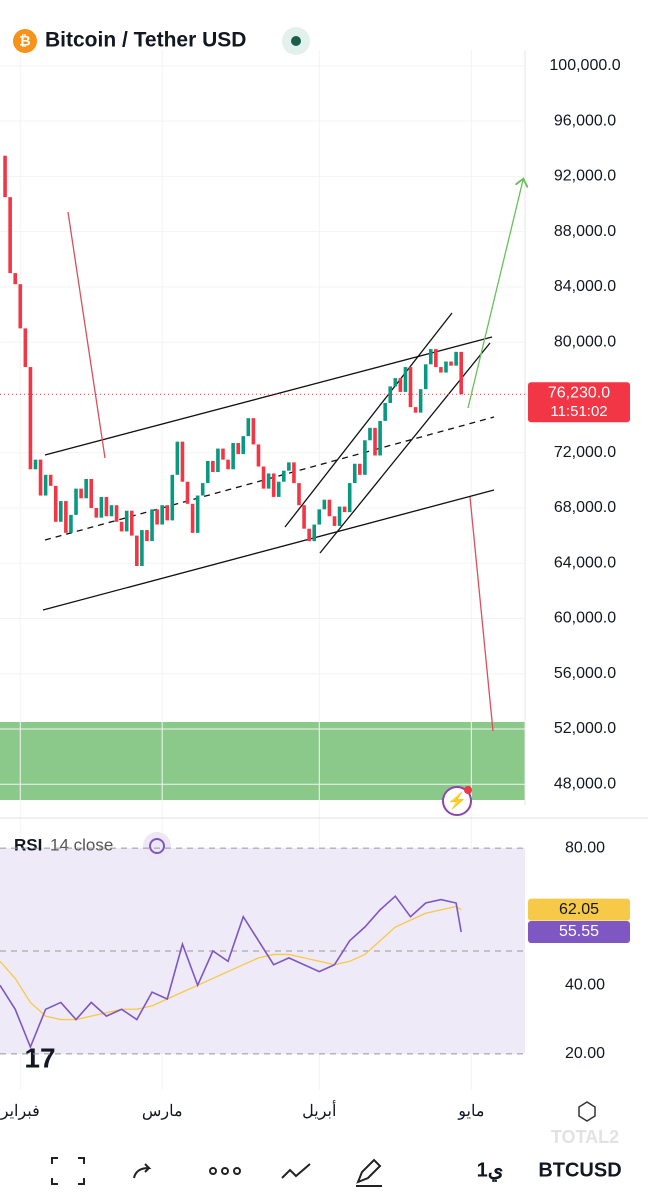 This screenshot has height=1200, width=648. I want to click on channel-top, so click(268, 396).